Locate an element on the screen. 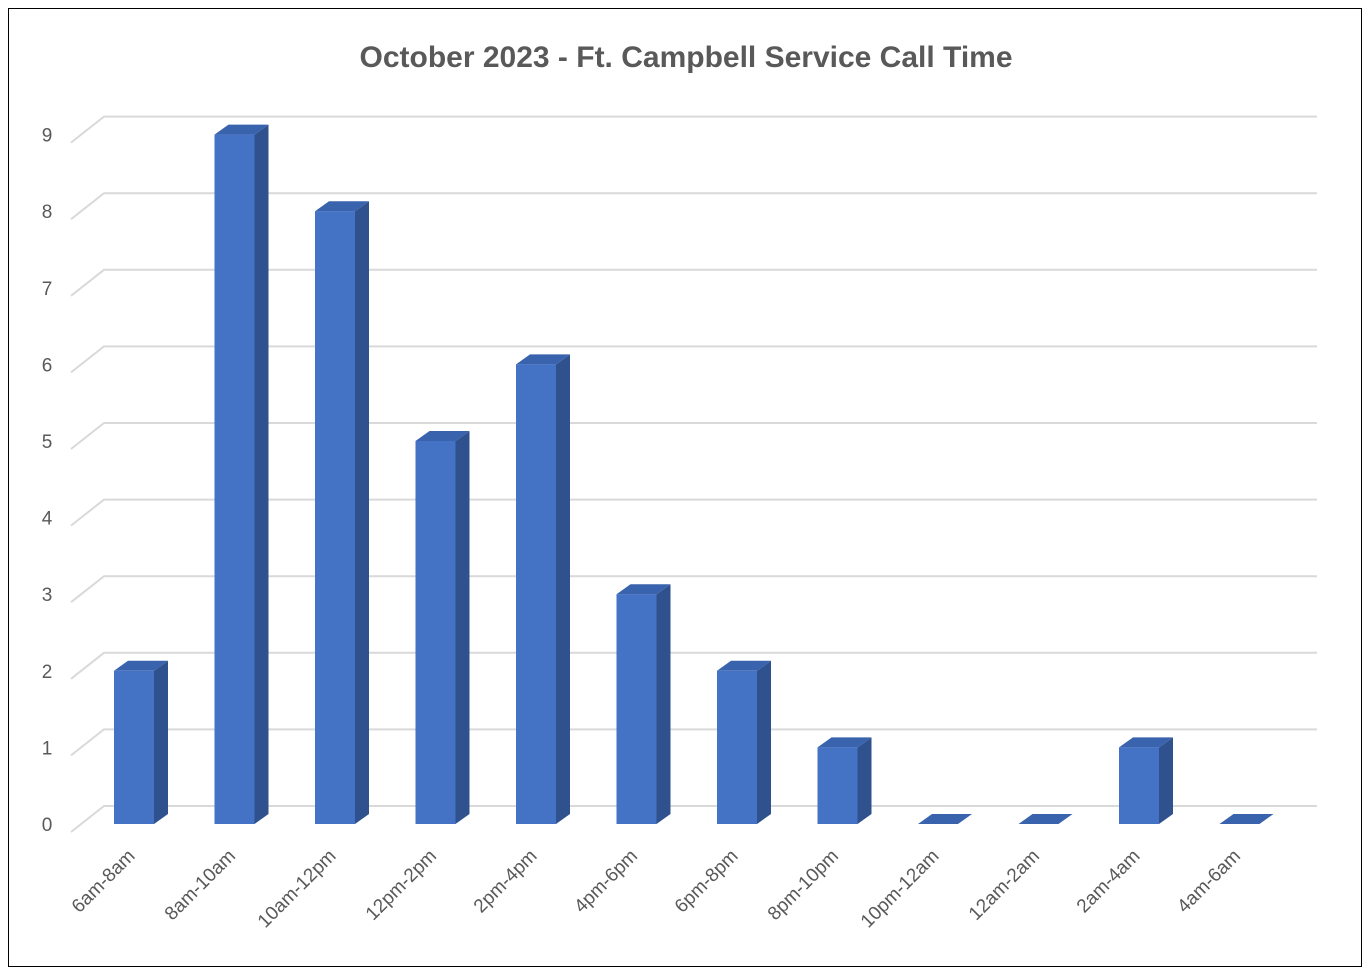  x-tick-label: 12am-2am is located at coordinates (1004, 885).